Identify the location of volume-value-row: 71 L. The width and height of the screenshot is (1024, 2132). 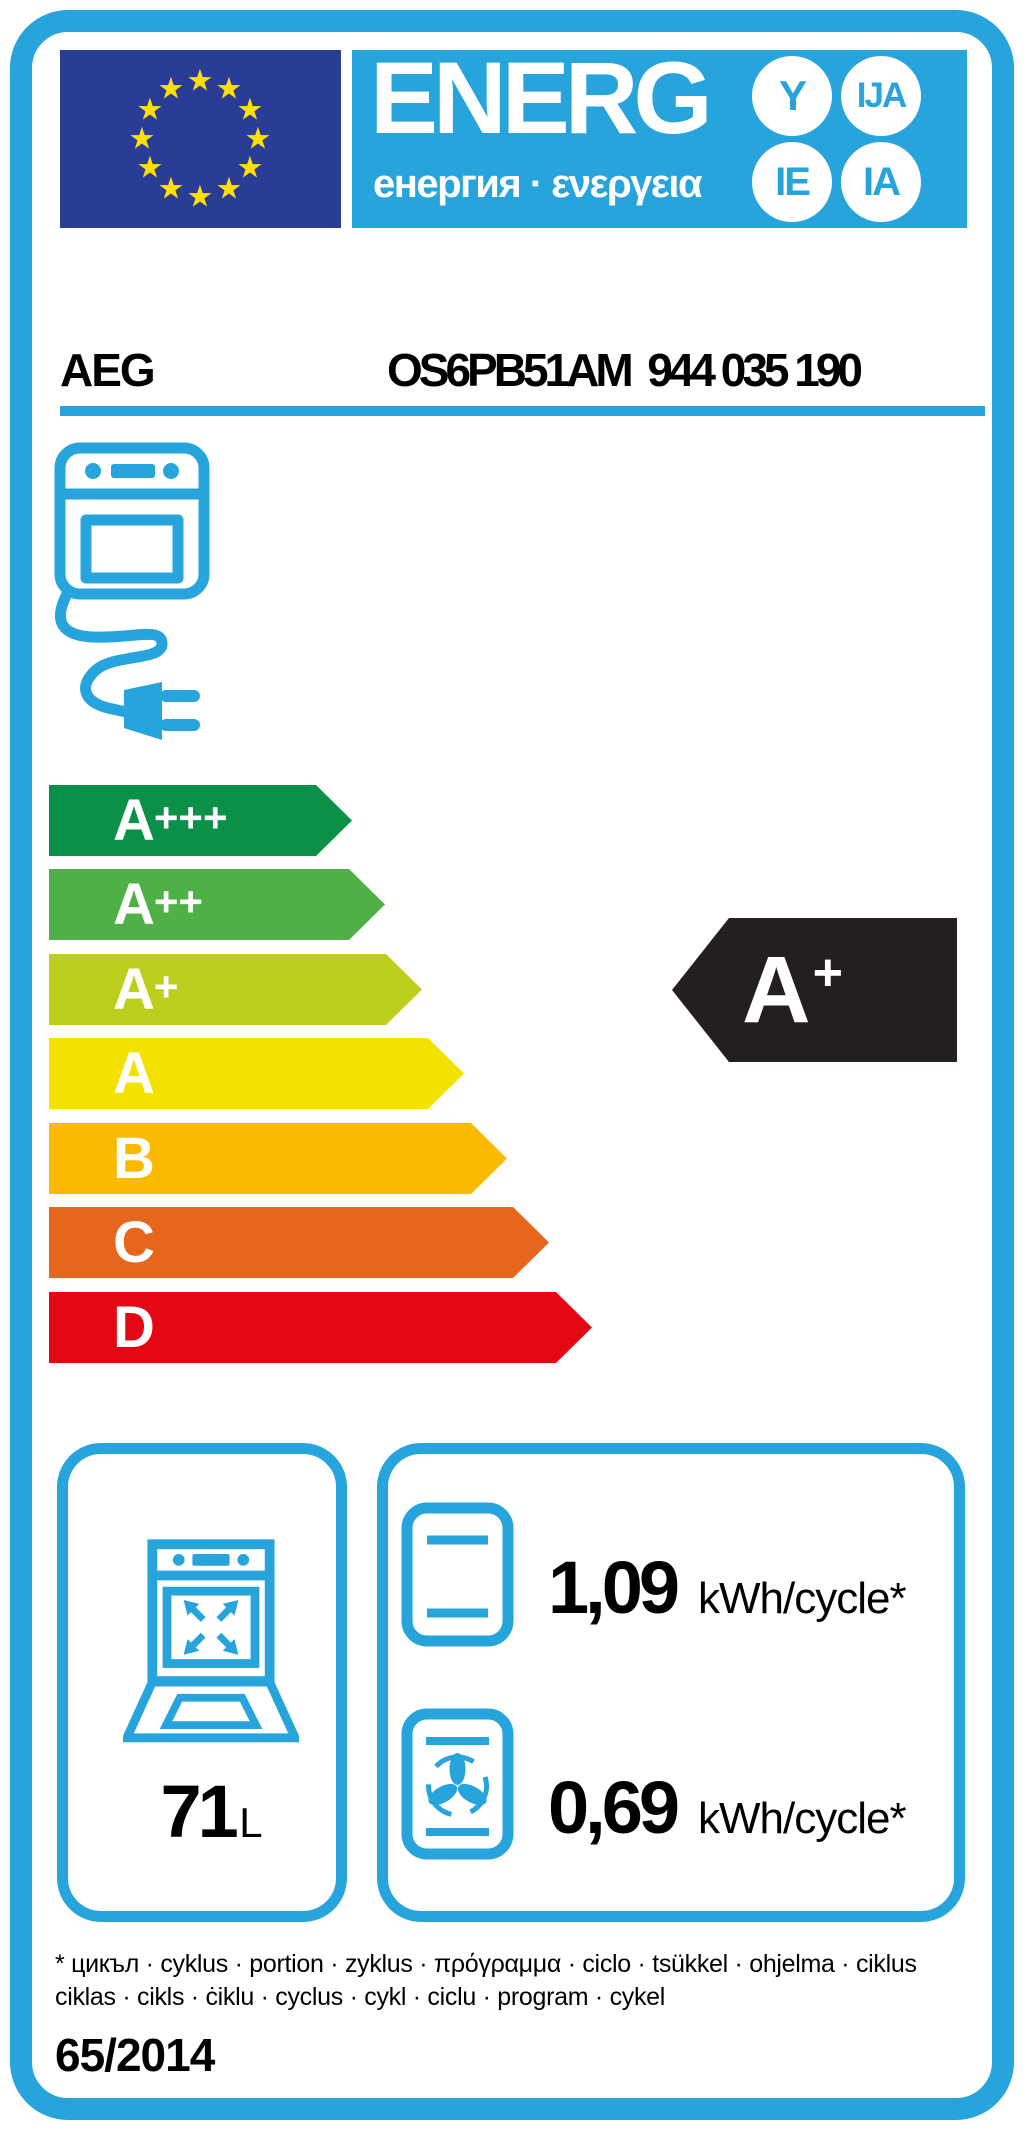
(202, 1812).